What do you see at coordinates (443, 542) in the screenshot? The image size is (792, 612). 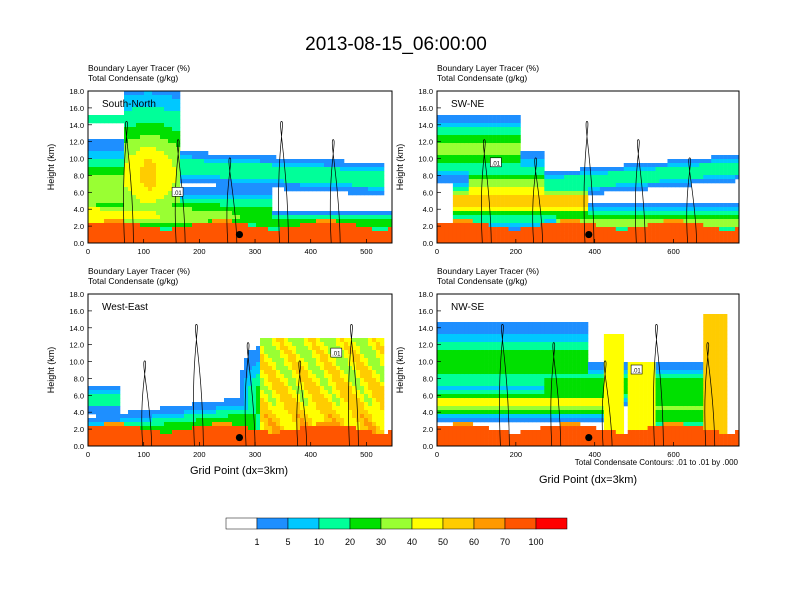 I see `colorbar-label: 50` at bounding box center [443, 542].